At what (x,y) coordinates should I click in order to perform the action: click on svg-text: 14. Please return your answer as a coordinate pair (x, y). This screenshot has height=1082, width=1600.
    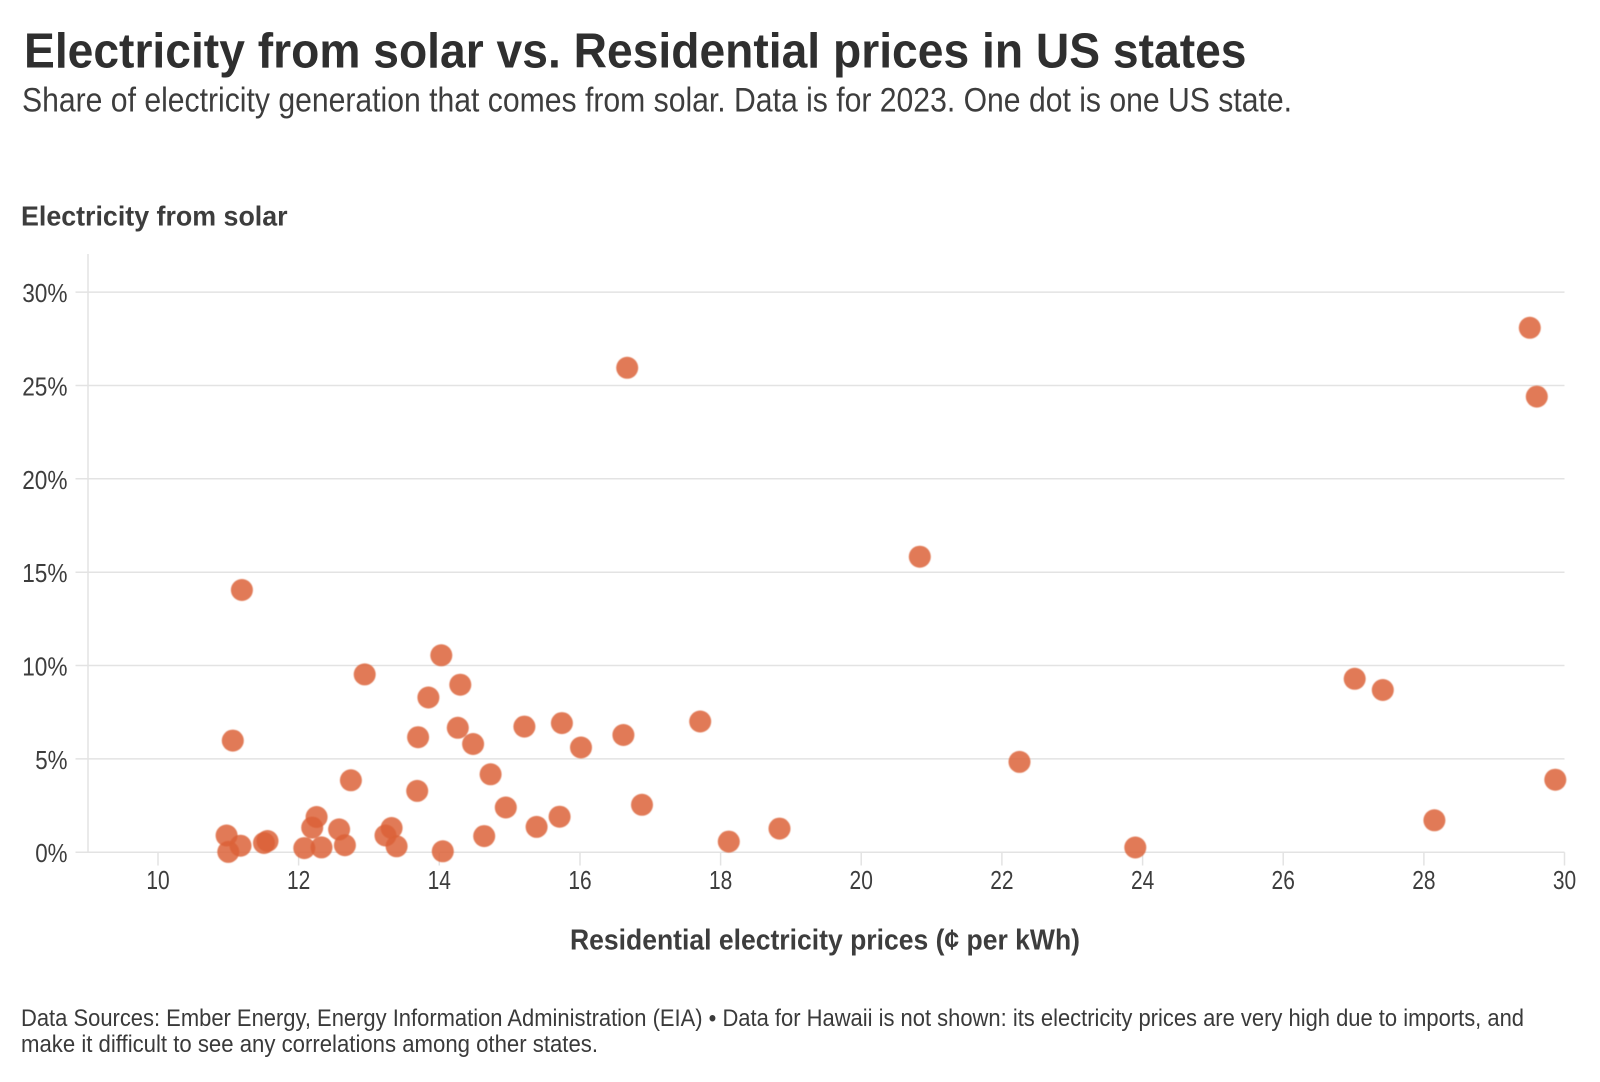
    Looking at the image, I should click on (439, 880).